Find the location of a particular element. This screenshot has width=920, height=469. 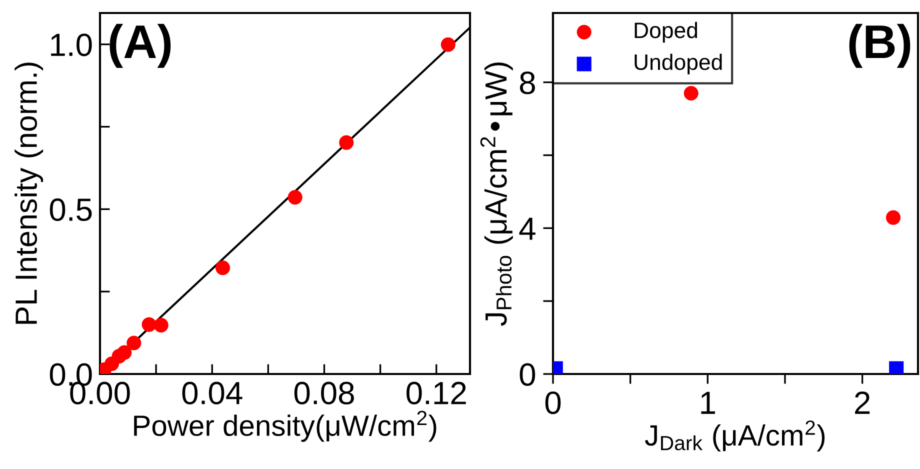

x-axis-title: J$_{Dark}$ (μA/cm$^{2}$) is located at coordinates (734, 436).